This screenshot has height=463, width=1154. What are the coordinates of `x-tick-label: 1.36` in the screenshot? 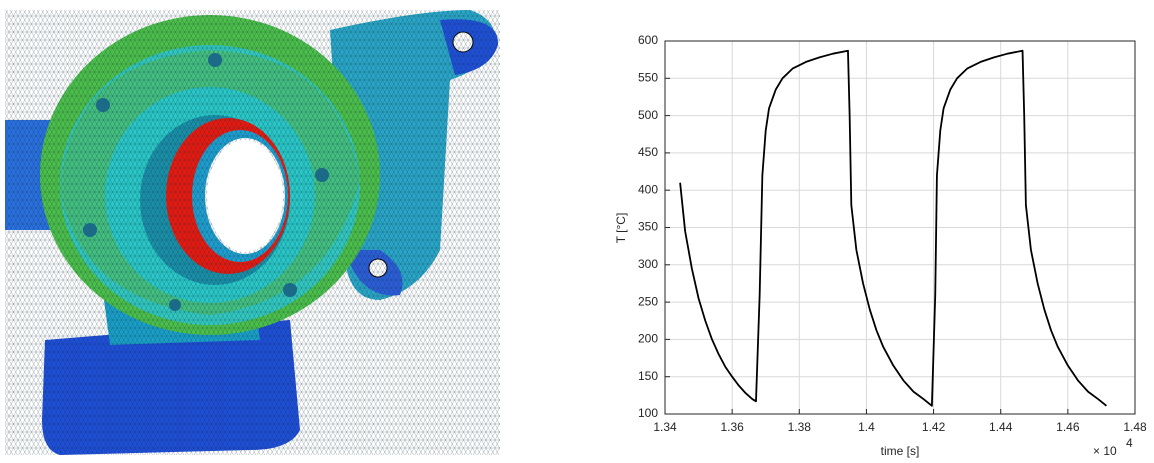 It's located at (732, 427).